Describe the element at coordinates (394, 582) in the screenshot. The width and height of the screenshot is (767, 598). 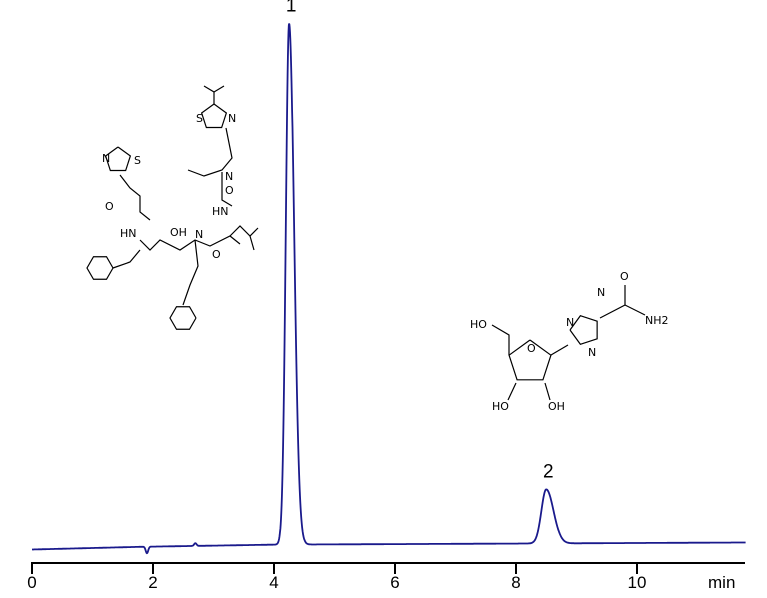
I see `x-tick-label: 6` at that location.